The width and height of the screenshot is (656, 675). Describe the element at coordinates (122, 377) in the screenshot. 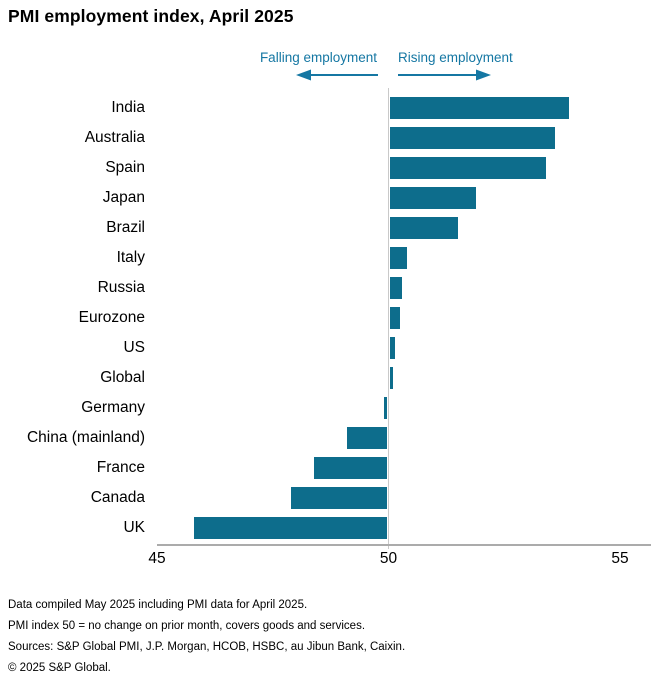

I see `category-label: Global` at that location.